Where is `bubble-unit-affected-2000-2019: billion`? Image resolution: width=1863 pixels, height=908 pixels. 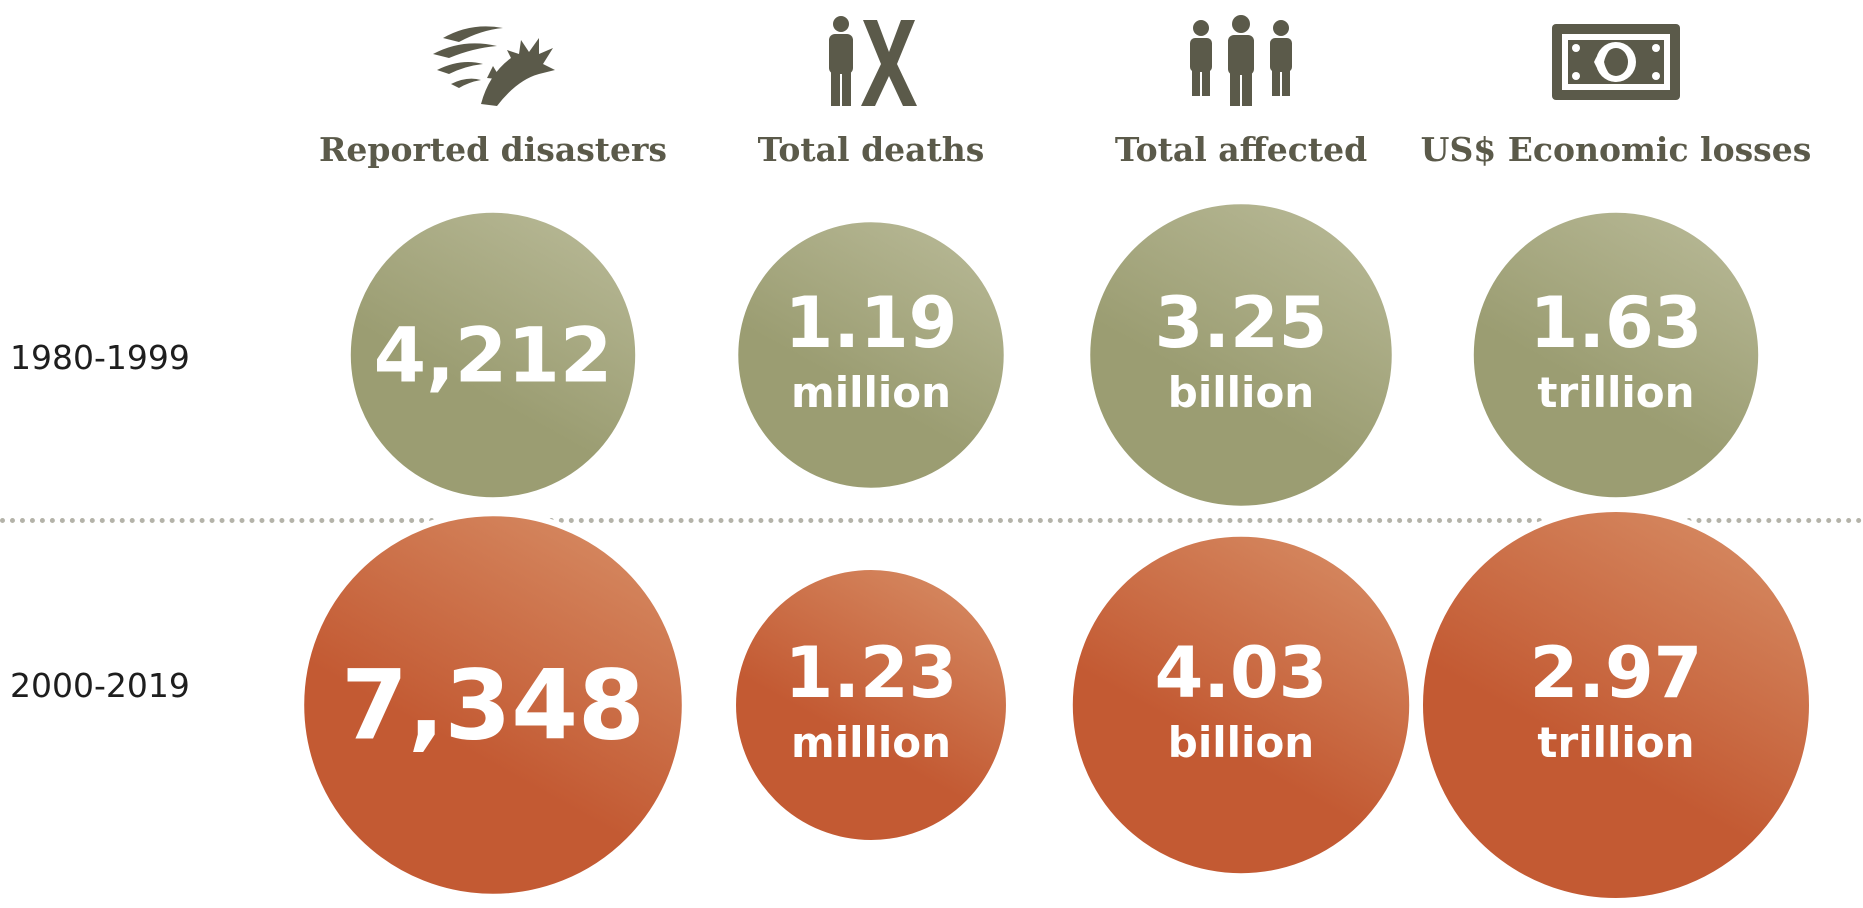 bubble-unit-affected-2000-2019: billion is located at coordinates (1241, 742).